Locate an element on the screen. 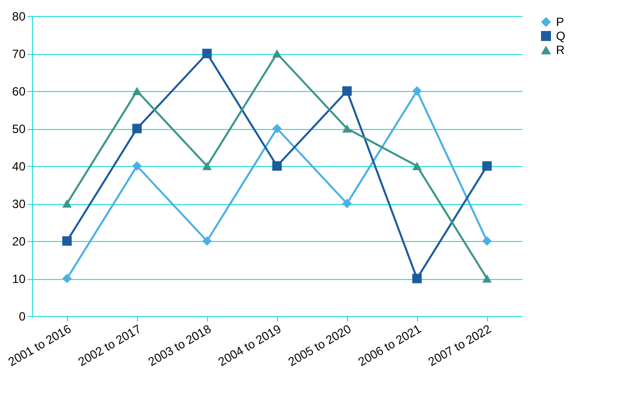  y-tick-label: 60 is located at coordinates (19, 91).